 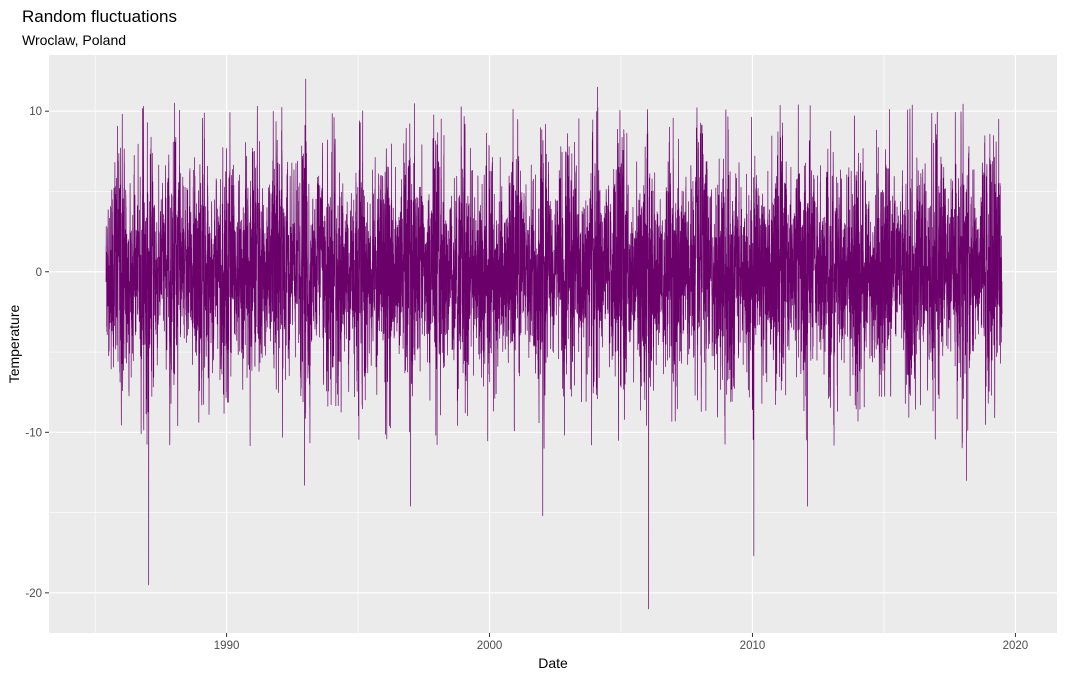 I want to click on x-tick-label: 2000, so click(x=490, y=646).